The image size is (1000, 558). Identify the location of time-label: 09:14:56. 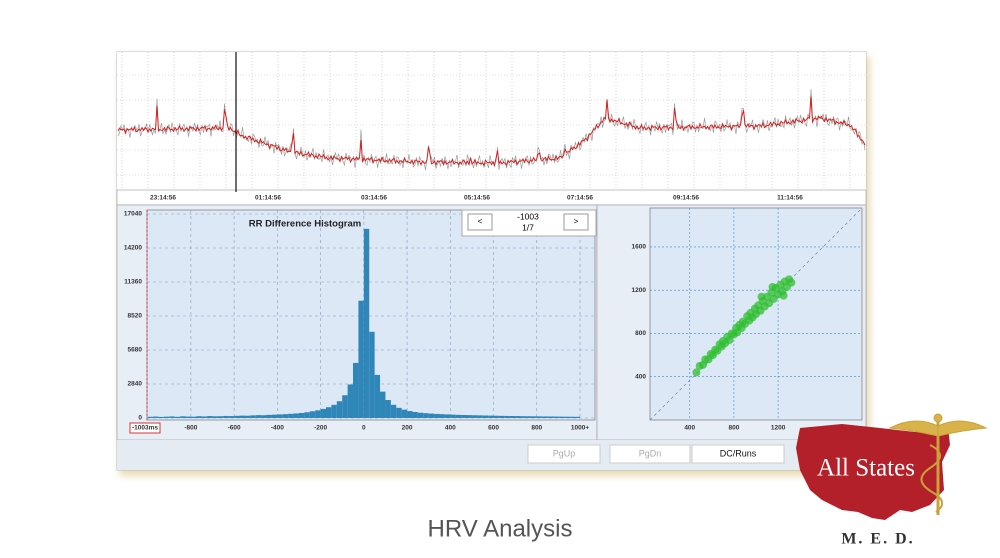
(686, 198).